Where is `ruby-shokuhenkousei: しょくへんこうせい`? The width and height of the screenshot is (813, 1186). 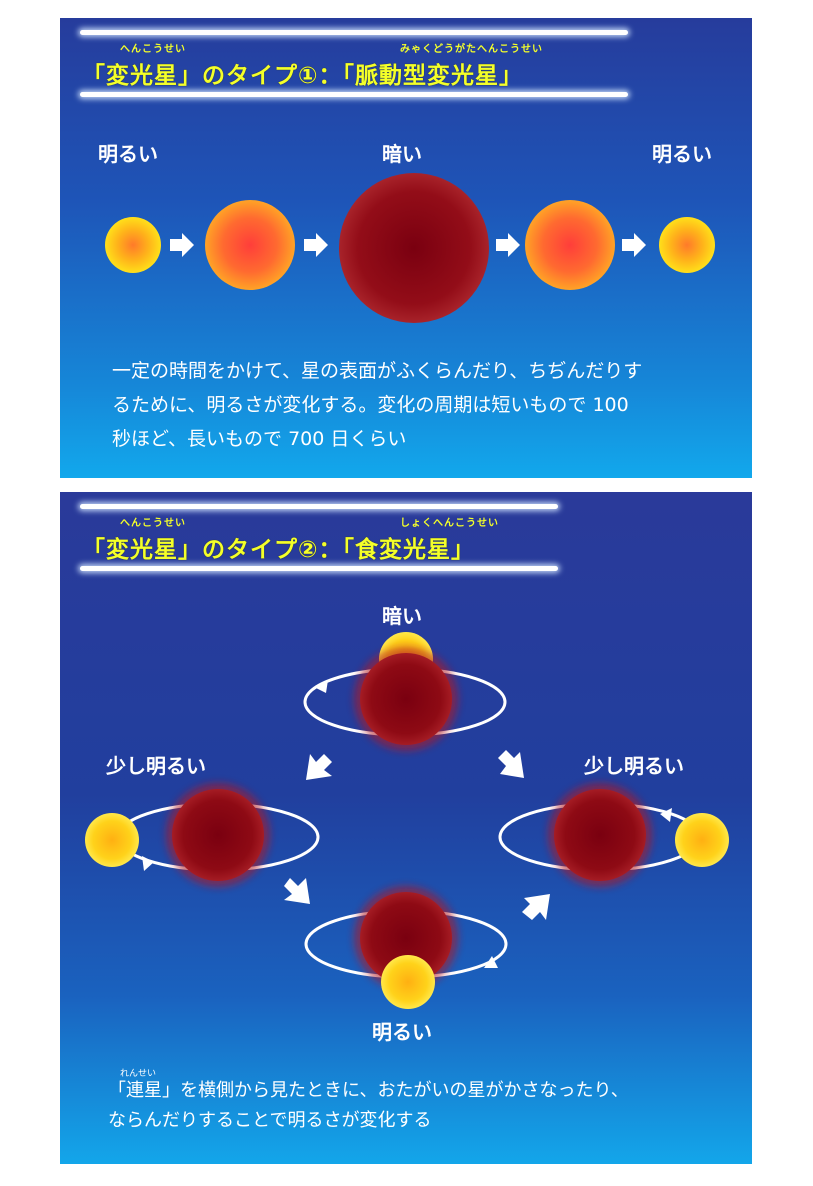 ruby-shokuhenkousei: しょくへんこうせい is located at coordinates (449, 523).